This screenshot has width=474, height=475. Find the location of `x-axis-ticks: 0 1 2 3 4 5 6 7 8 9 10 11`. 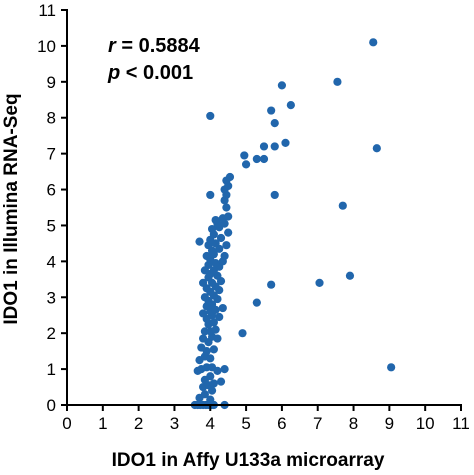

x-axis-ticks: 0 1 2 3 4 5 6 7 8 9 10 11 is located at coordinates (266, 419).